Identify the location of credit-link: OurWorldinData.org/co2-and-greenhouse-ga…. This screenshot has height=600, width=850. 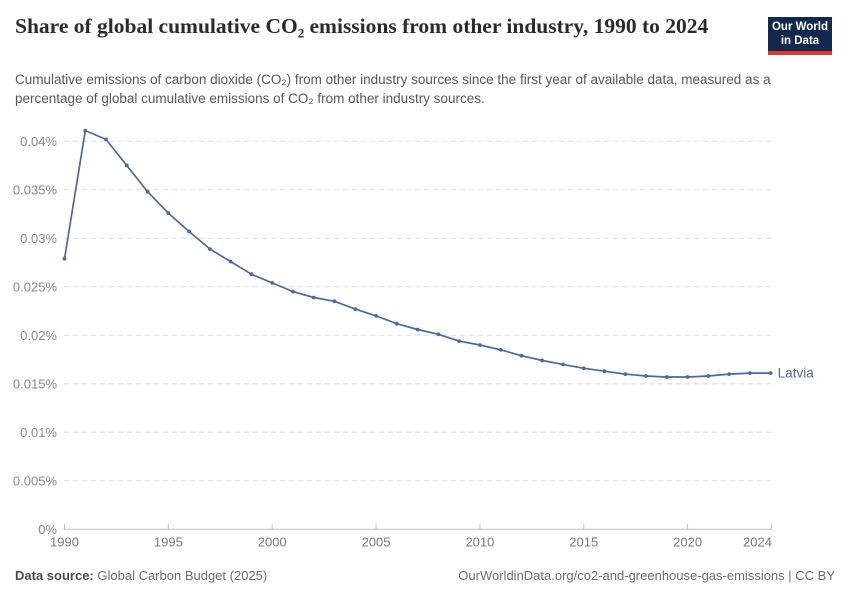
(646, 575).